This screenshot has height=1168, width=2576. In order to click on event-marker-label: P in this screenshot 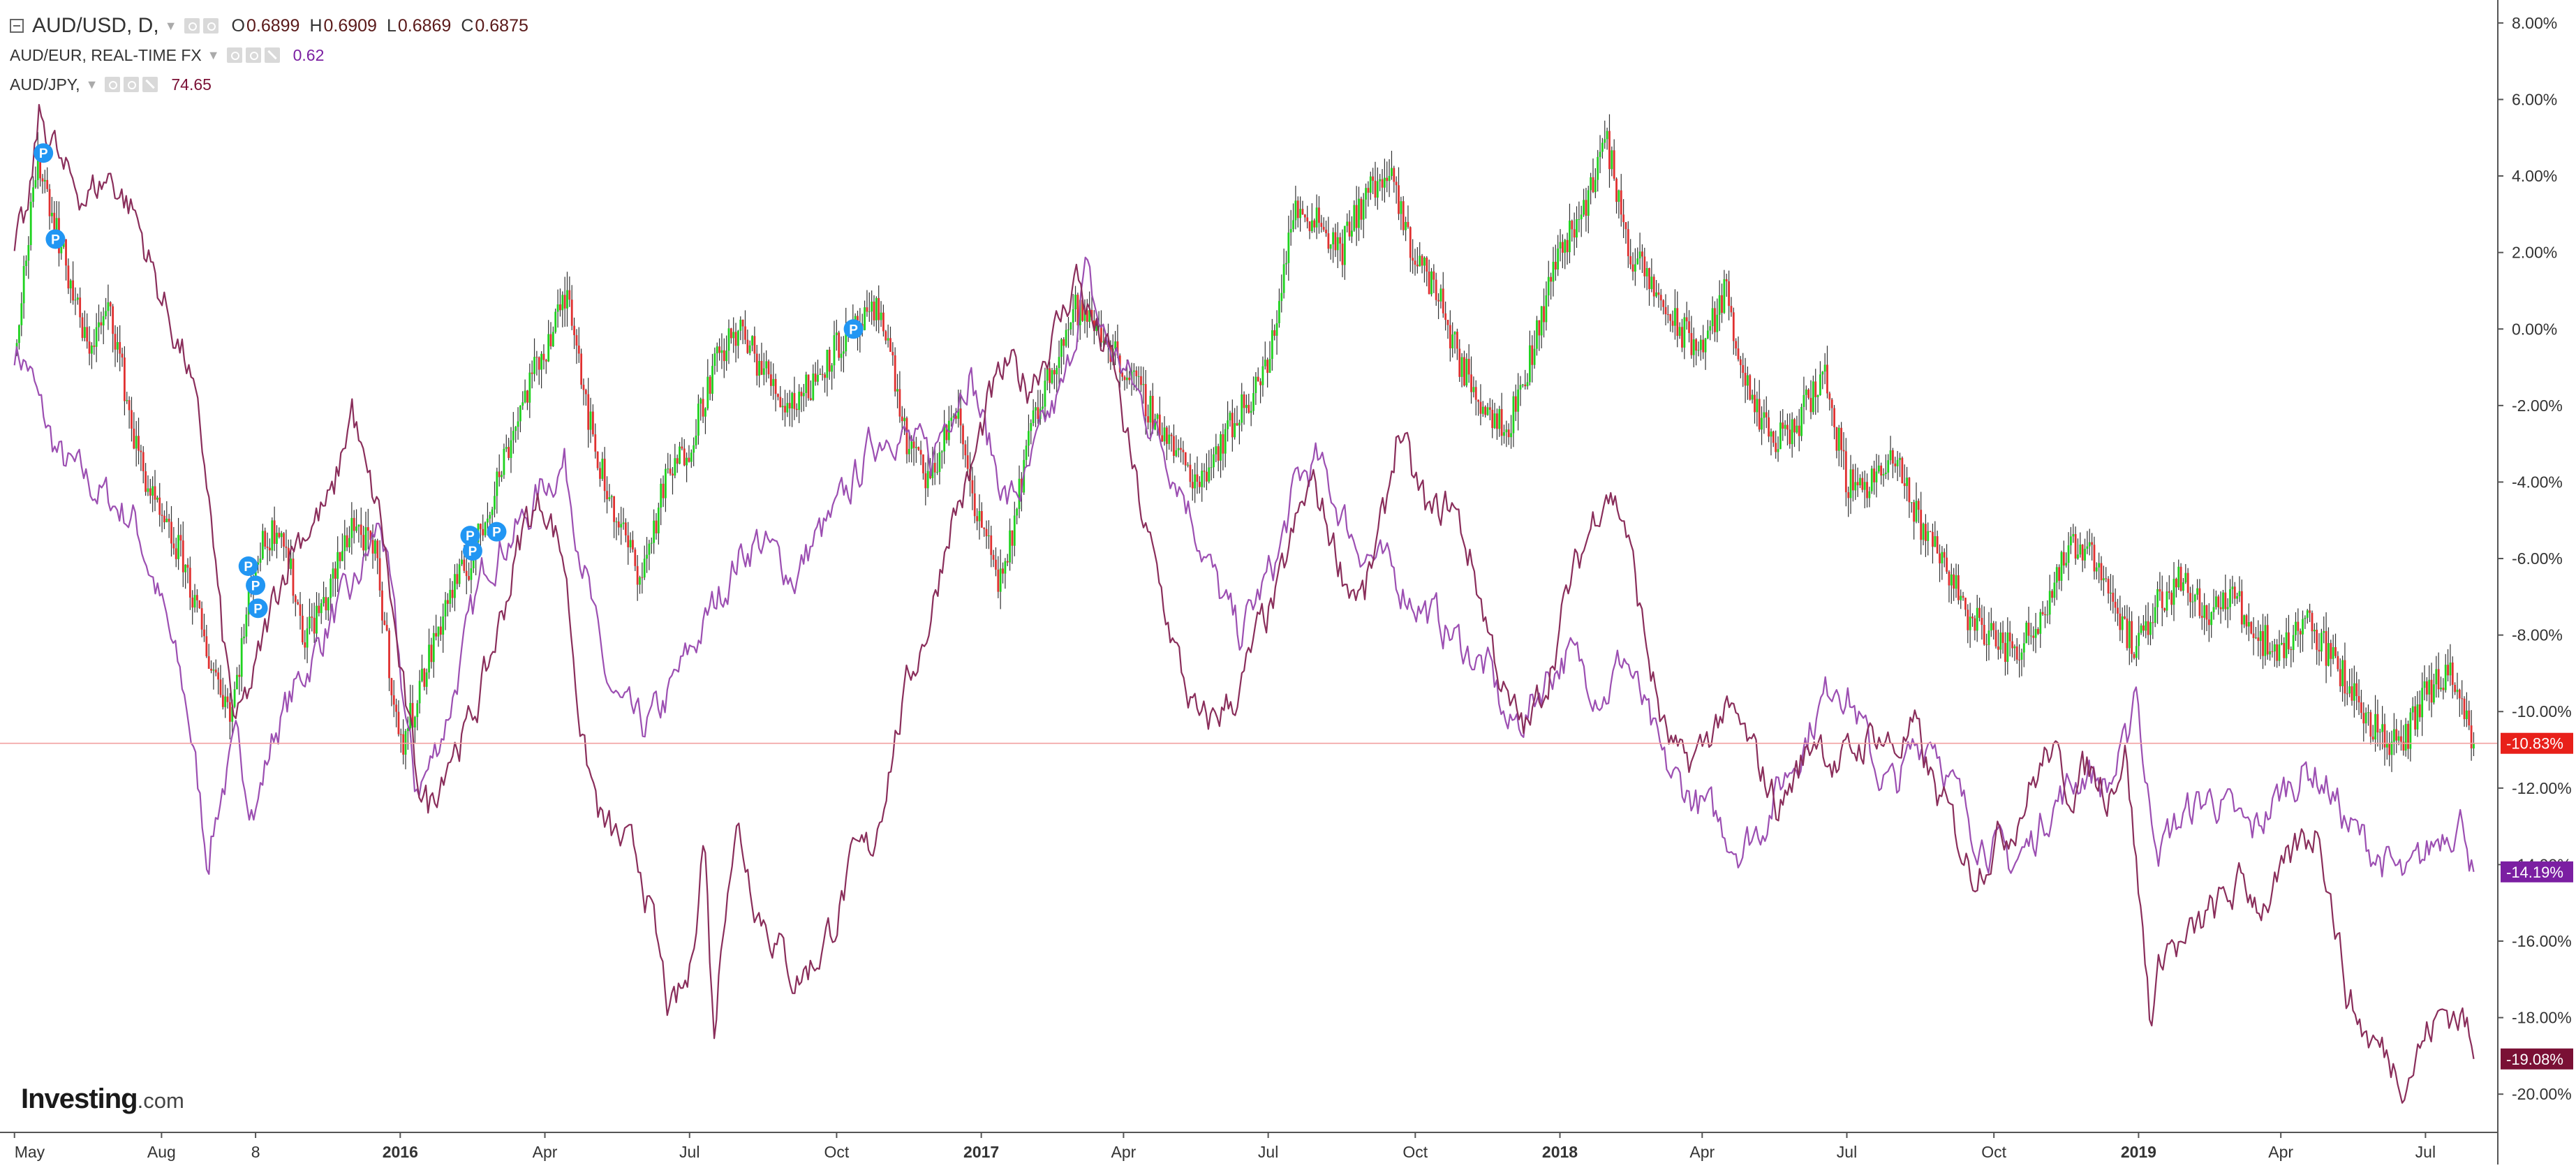, I will do `click(55, 239)`.